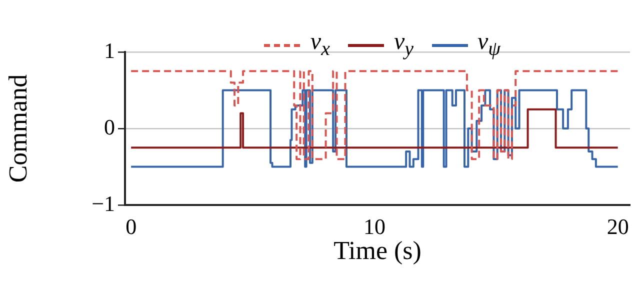 This screenshot has height=290, width=640. Describe the element at coordinates (103, 203) in the screenshot. I see `y-tick-label: −1` at that location.